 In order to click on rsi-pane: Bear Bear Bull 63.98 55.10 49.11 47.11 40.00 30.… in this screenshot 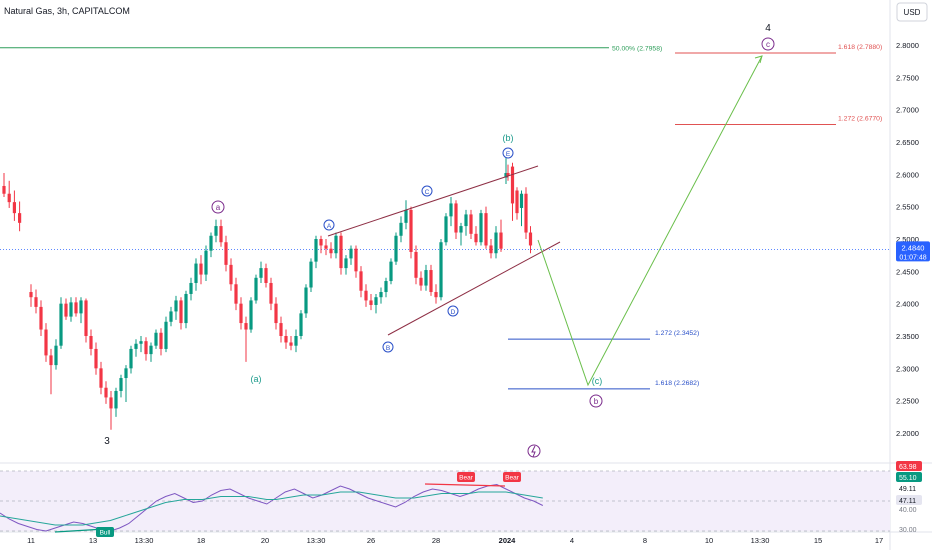, I will do `click(461, 499)`.